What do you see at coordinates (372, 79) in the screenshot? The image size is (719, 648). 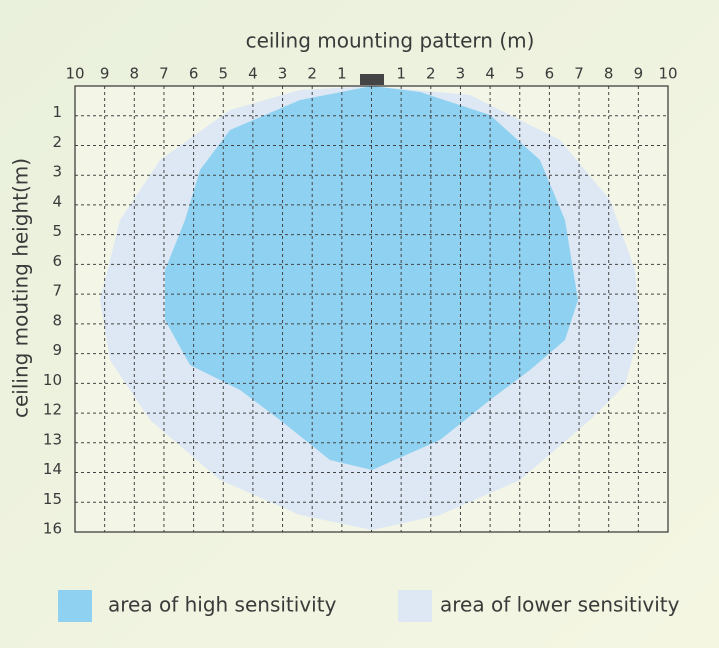 I see `sensor` at bounding box center [372, 79].